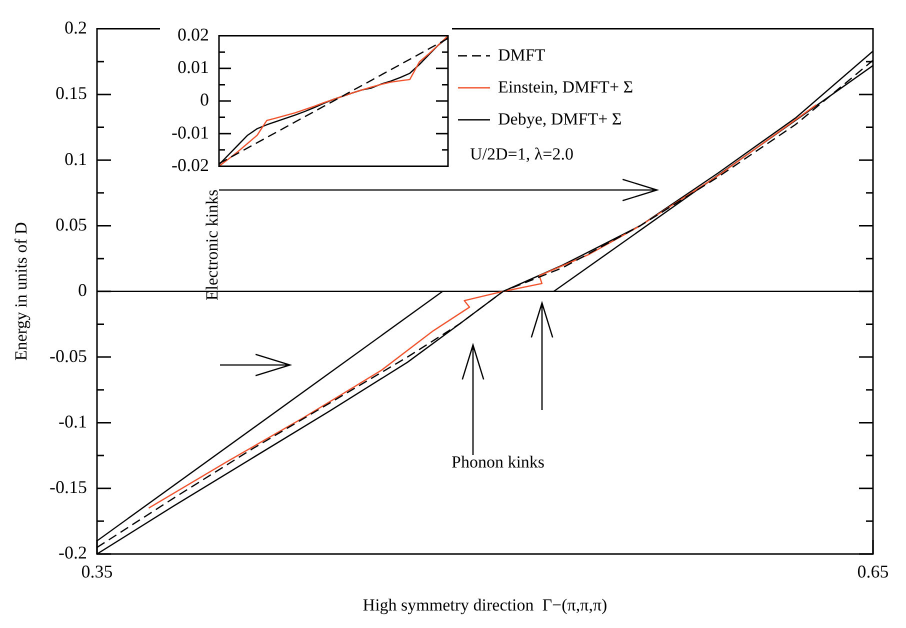 This screenshot has width=906, height=628. I want to click on annotation: Phonon kinks, so click(498, 462).